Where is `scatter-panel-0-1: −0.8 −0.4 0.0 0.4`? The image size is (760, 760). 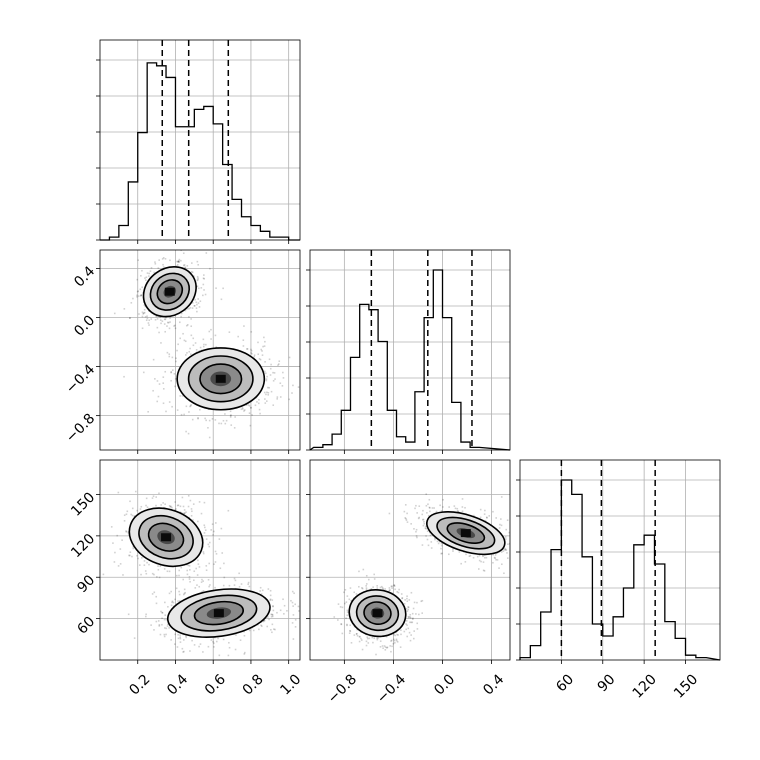 scatter-panel-0-1: −0.8 −0.4 0.0 0.4 is located at coordinates (182, 351).